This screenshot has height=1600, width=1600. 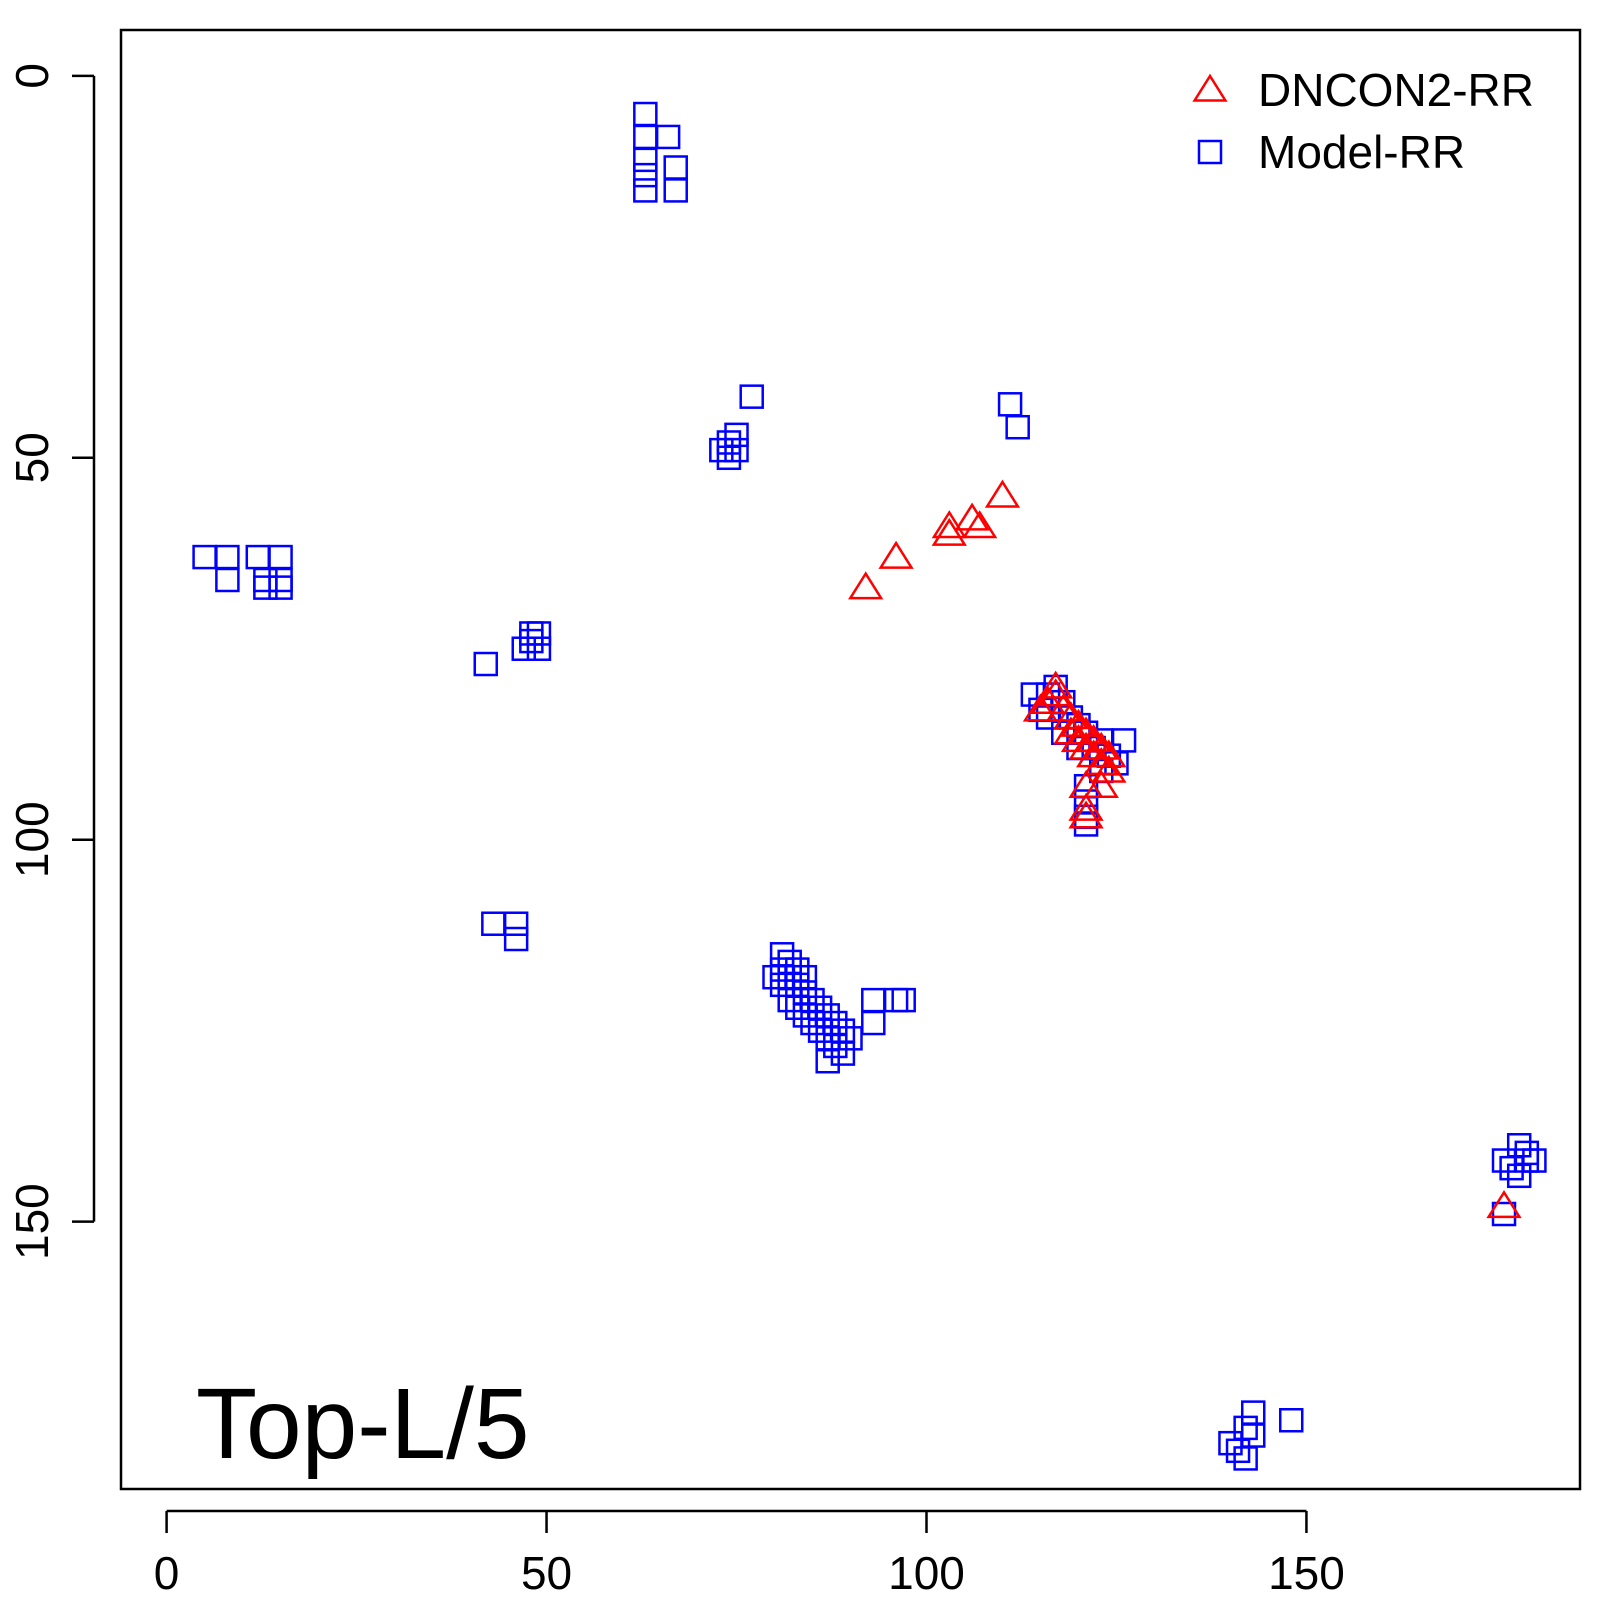 I want to click on y-tick-label: 150, so click(x=32, y=1221).